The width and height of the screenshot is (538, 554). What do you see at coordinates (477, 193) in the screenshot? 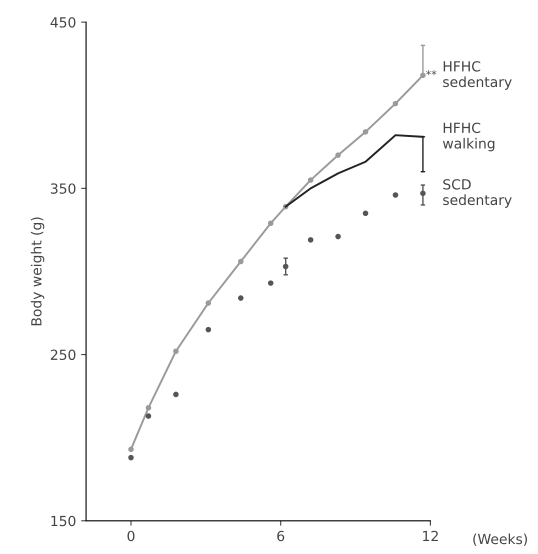
I see `series-label: SCD sedentary` at bounding box center [477, 193].